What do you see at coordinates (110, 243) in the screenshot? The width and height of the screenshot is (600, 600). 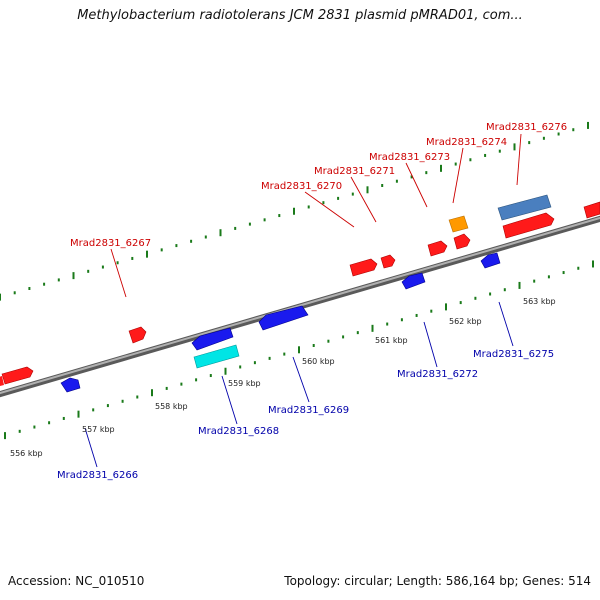 I see `gene-label: Mrad2831_6267` at bounding box center [110, 243].